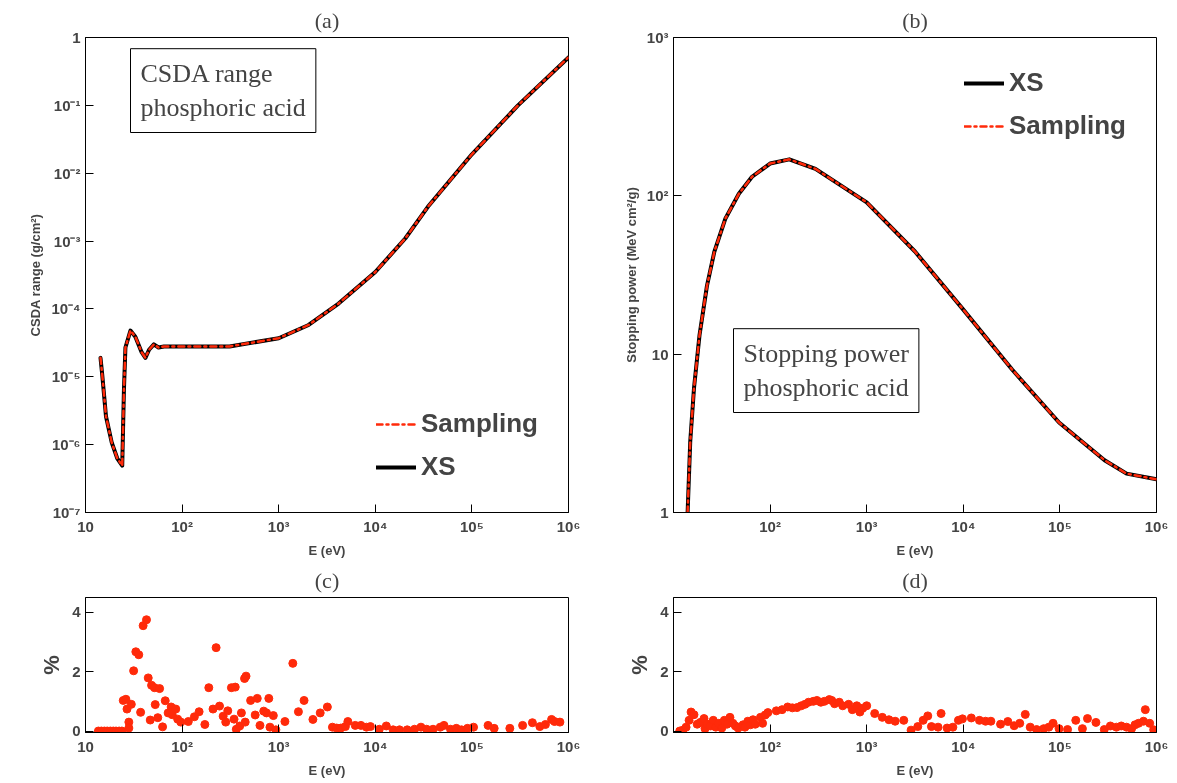 The image size is (1177, 783). Describe the element at coordinates (915, 580) in the screenshot. I see `chart-title: (d)` at that location.